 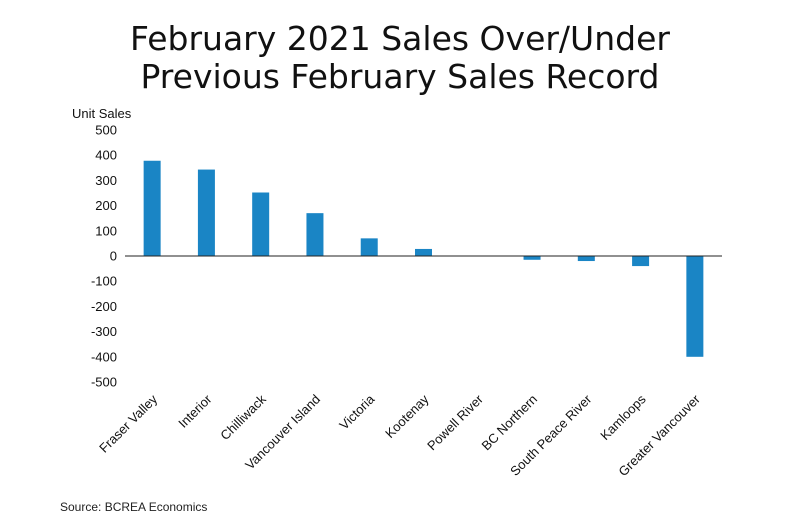 What do you see at coordinates (104, 331) in the screenshot?
I see `y-tick-label: -300` at bounding box center [104, 331].